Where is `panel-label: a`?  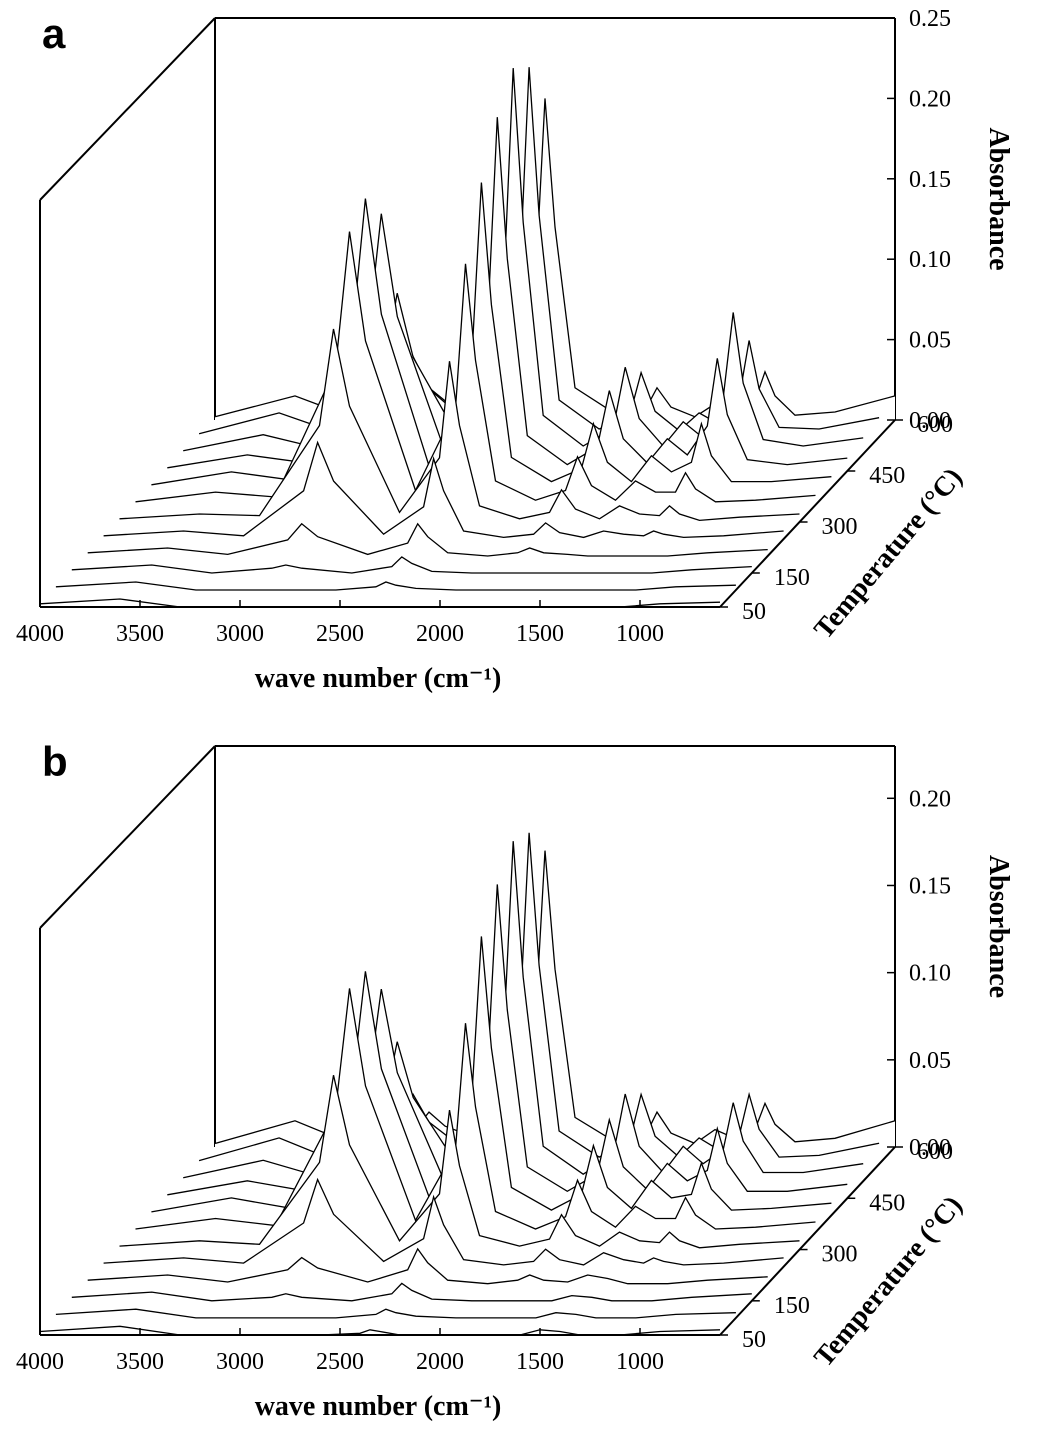 panel-label: a is located at coordinates (54, 33).